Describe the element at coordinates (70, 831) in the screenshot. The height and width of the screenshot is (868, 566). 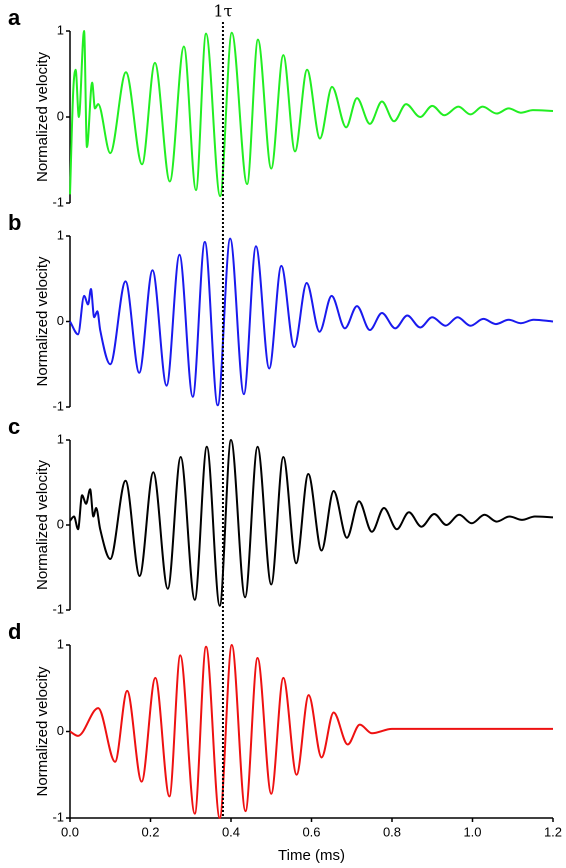
I see `x-tick-label: 0.0` at that location.